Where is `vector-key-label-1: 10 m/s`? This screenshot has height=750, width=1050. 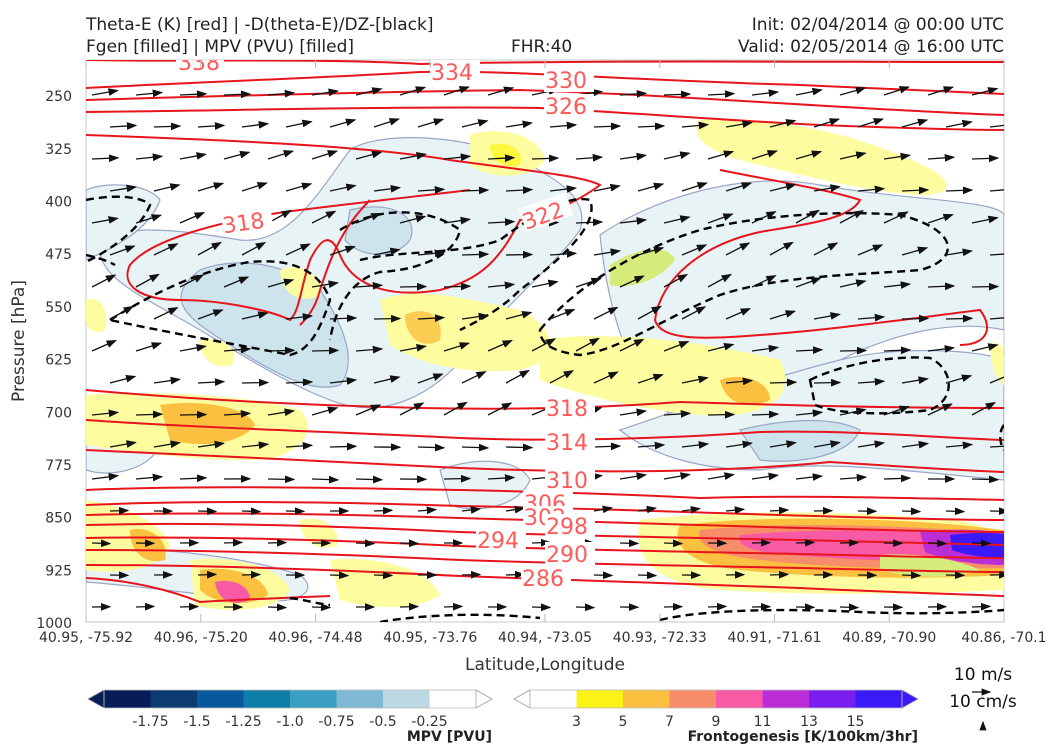 vector-key-label-1: 10 m/s is located at coordinates (983, 675).